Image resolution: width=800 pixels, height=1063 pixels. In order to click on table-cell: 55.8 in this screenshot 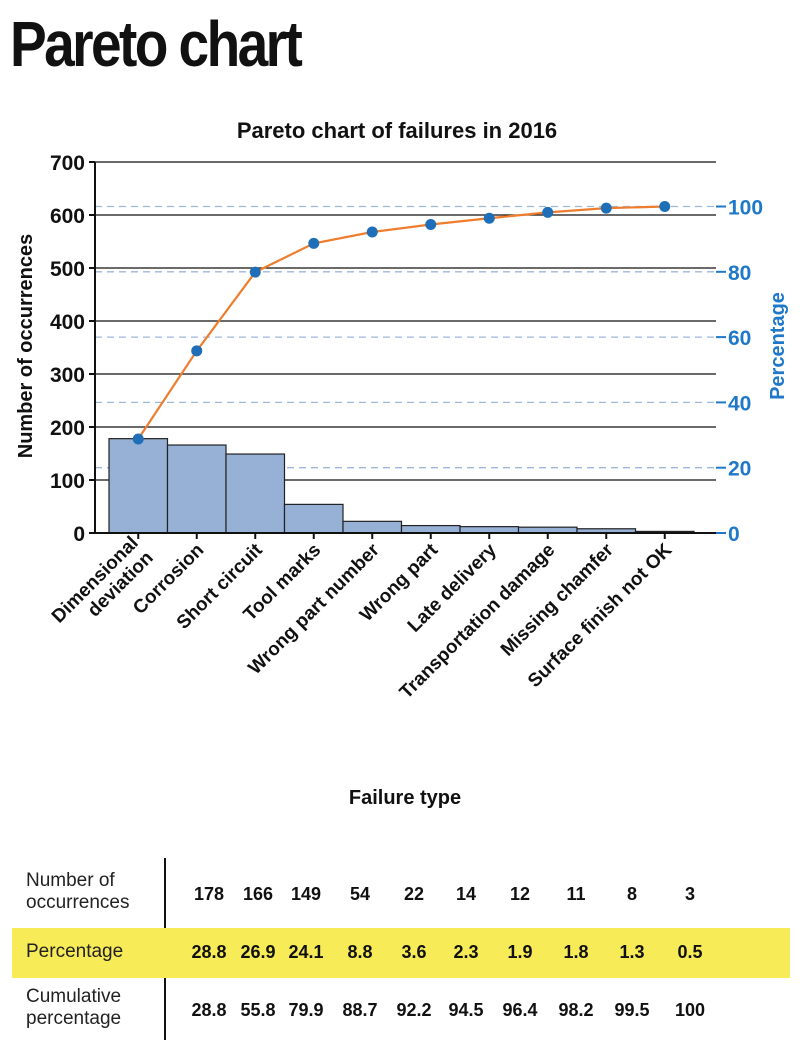, I will do `click(258, 1010)`.